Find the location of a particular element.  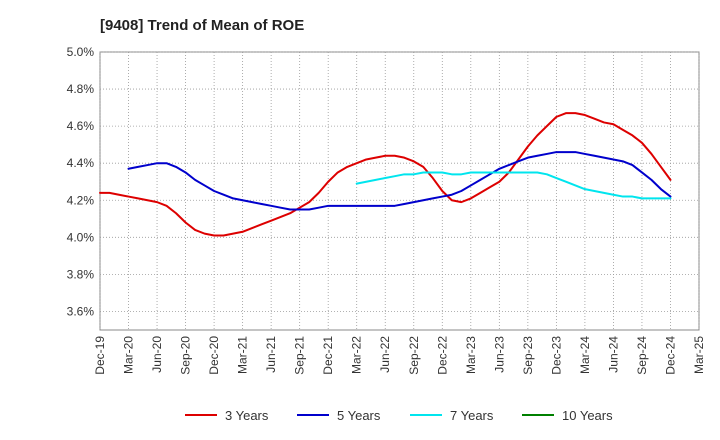

x-tick-label: Dec-22 is located at coordinates (442, 355).